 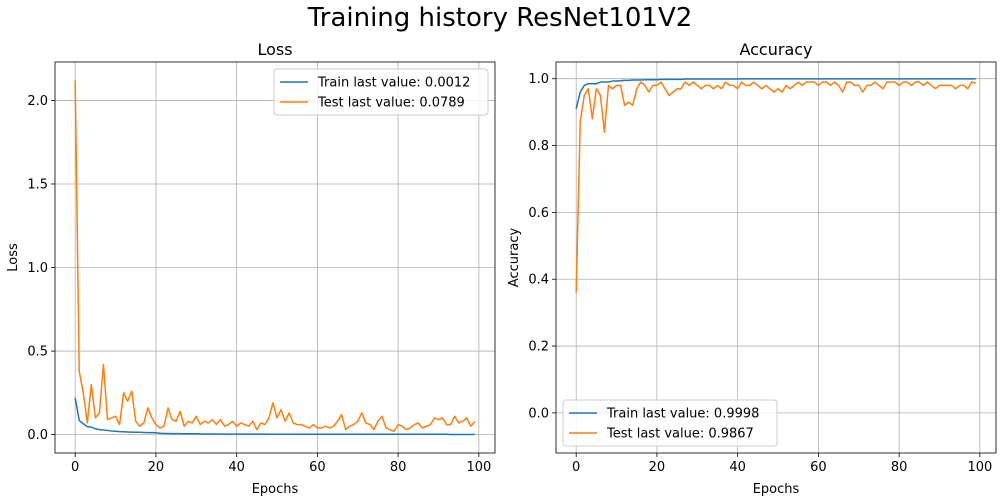 What do you see at coordinates (274, 49) in the screenshot?
I see `subplot-title: Loss` at bounding box center [274, 49].